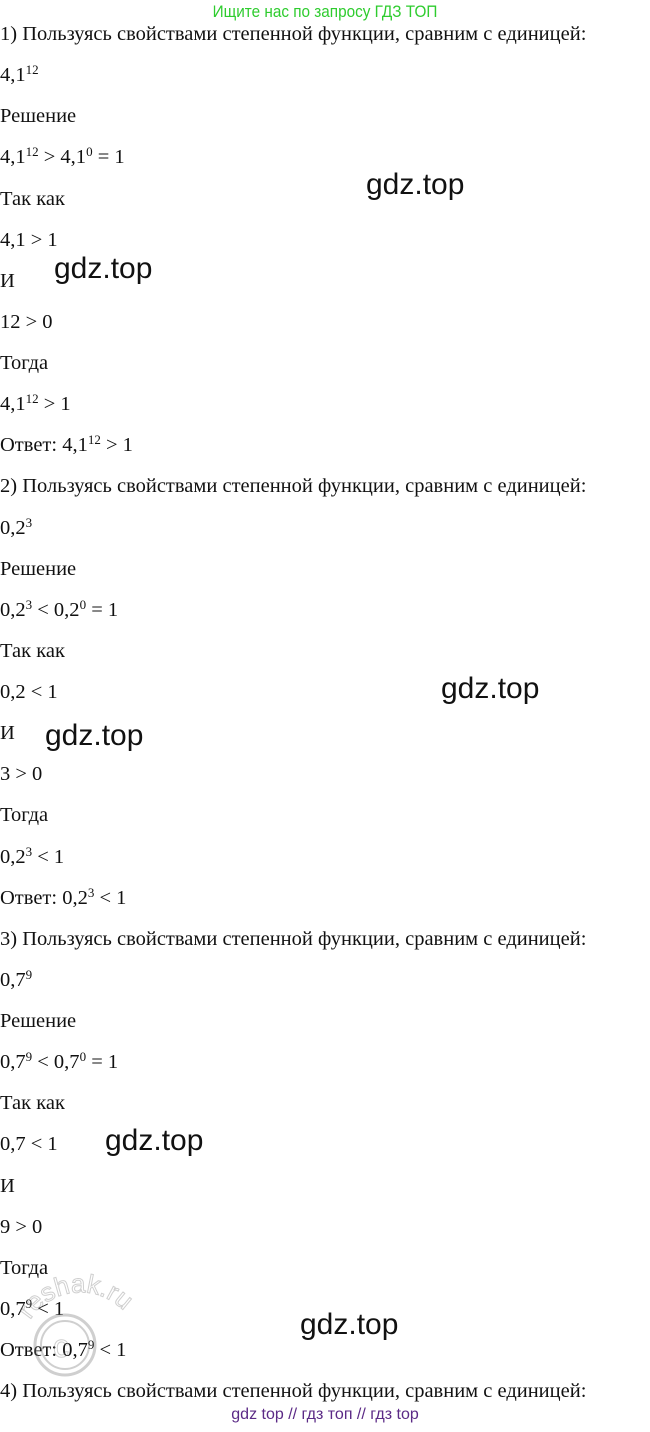  I want to click on search-banner: Ищите нас по запросу ГДЗ ТОП, so click(325, 11).